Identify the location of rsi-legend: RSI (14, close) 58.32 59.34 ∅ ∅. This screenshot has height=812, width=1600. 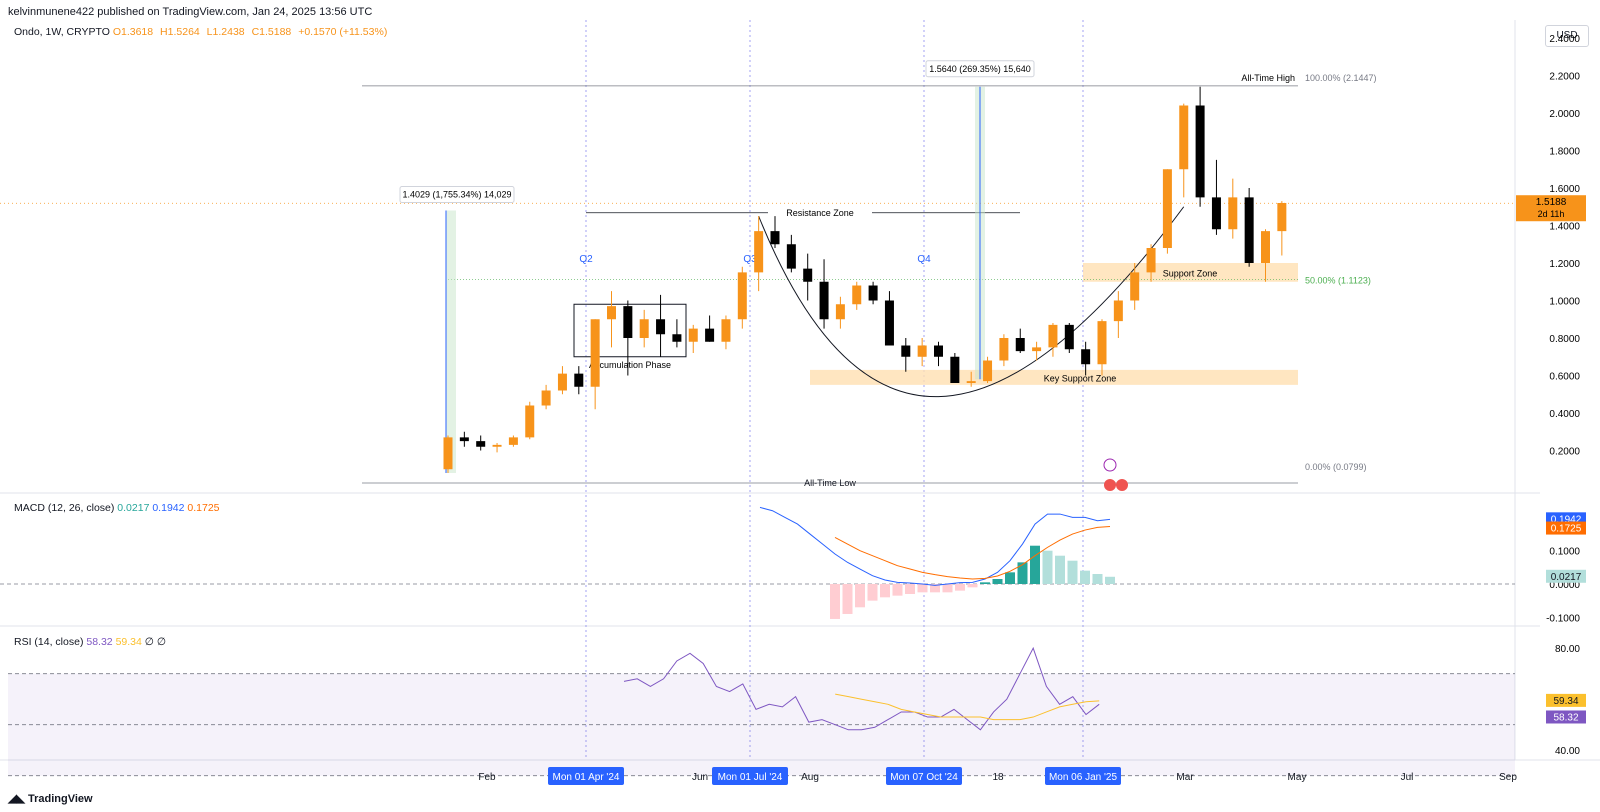
(90, 642).